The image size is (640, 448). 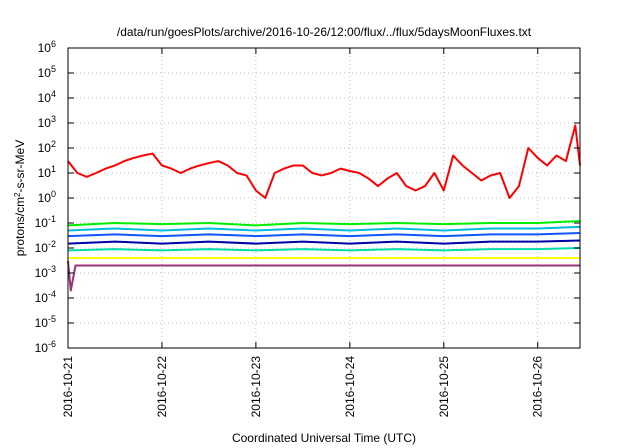 I want to click on y-tick-label: 10⁻⁶, so click(x=45, y=347).